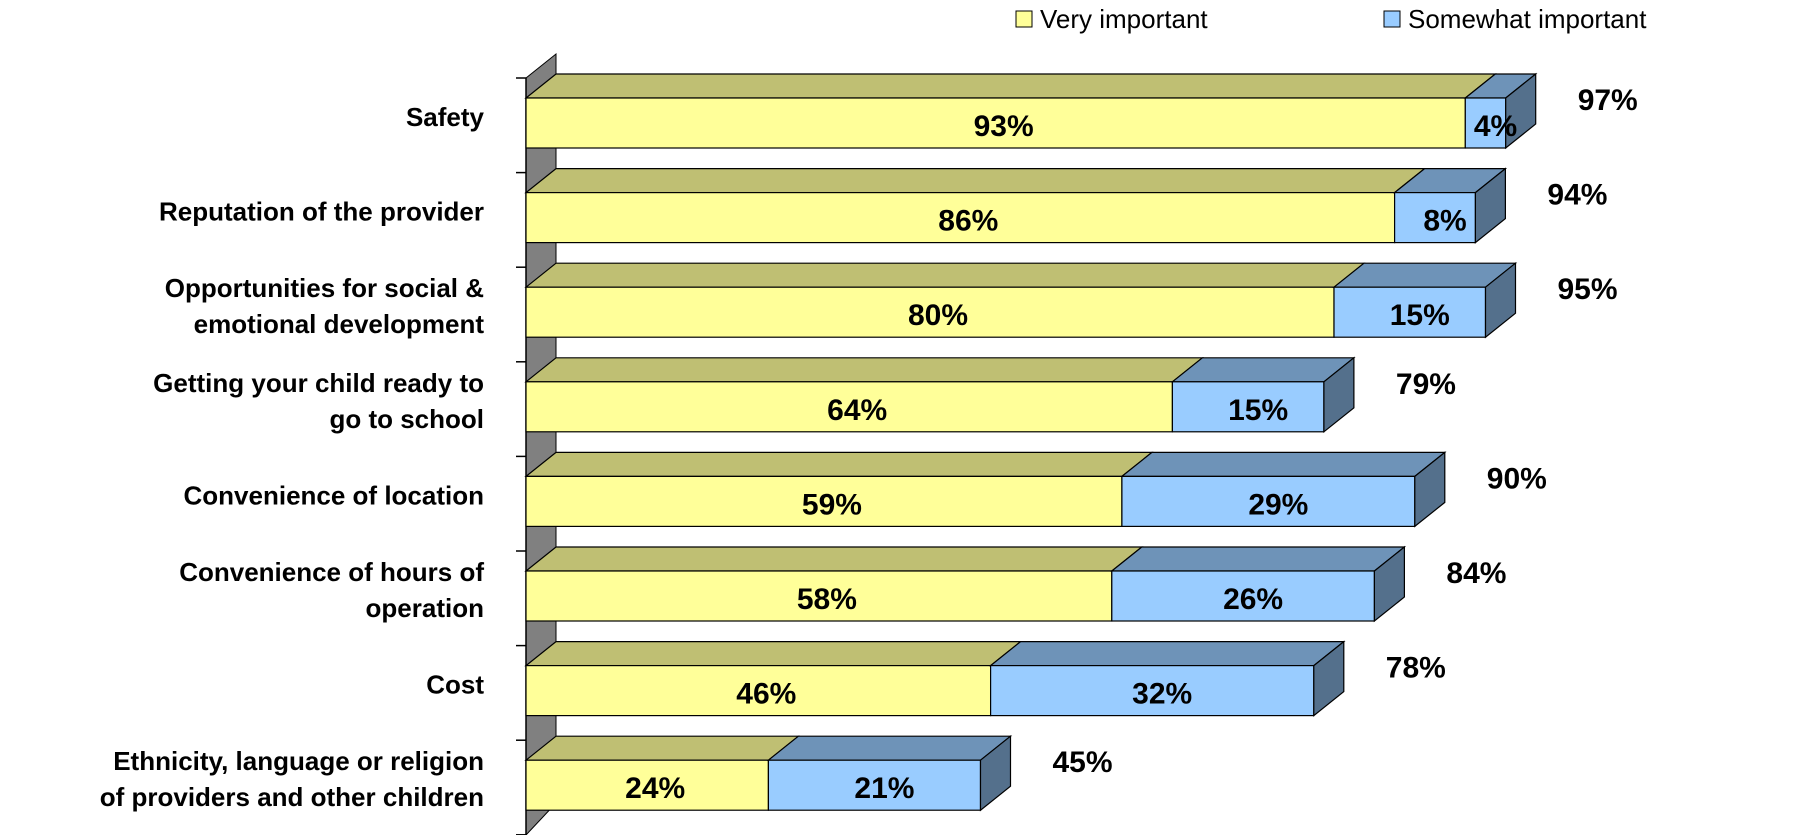 The image size is (1820, 835). What do you see at coordinates (406, 419) in the screenshot?
I see `category-label: go to school` at bounding box center [406, 419].